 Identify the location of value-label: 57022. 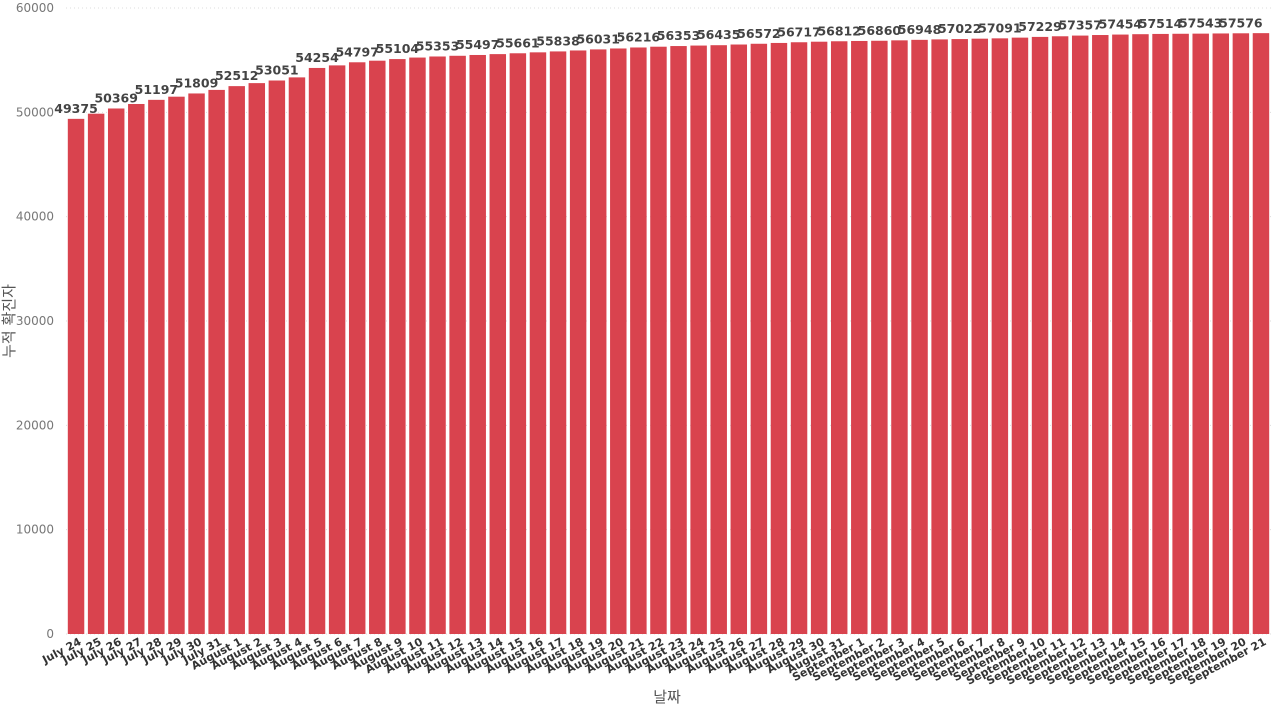
(960, 28).